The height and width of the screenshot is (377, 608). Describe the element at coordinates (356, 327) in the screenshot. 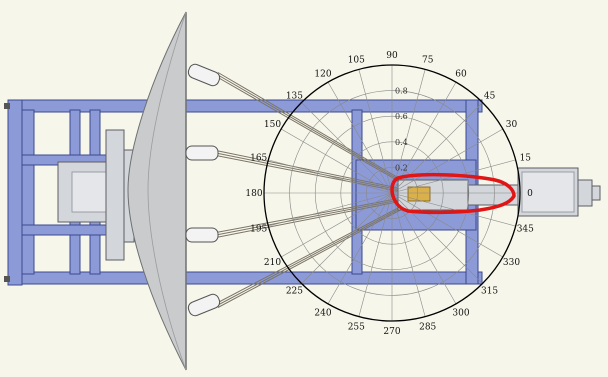

I see `polar-angle-label: 255` at that location.